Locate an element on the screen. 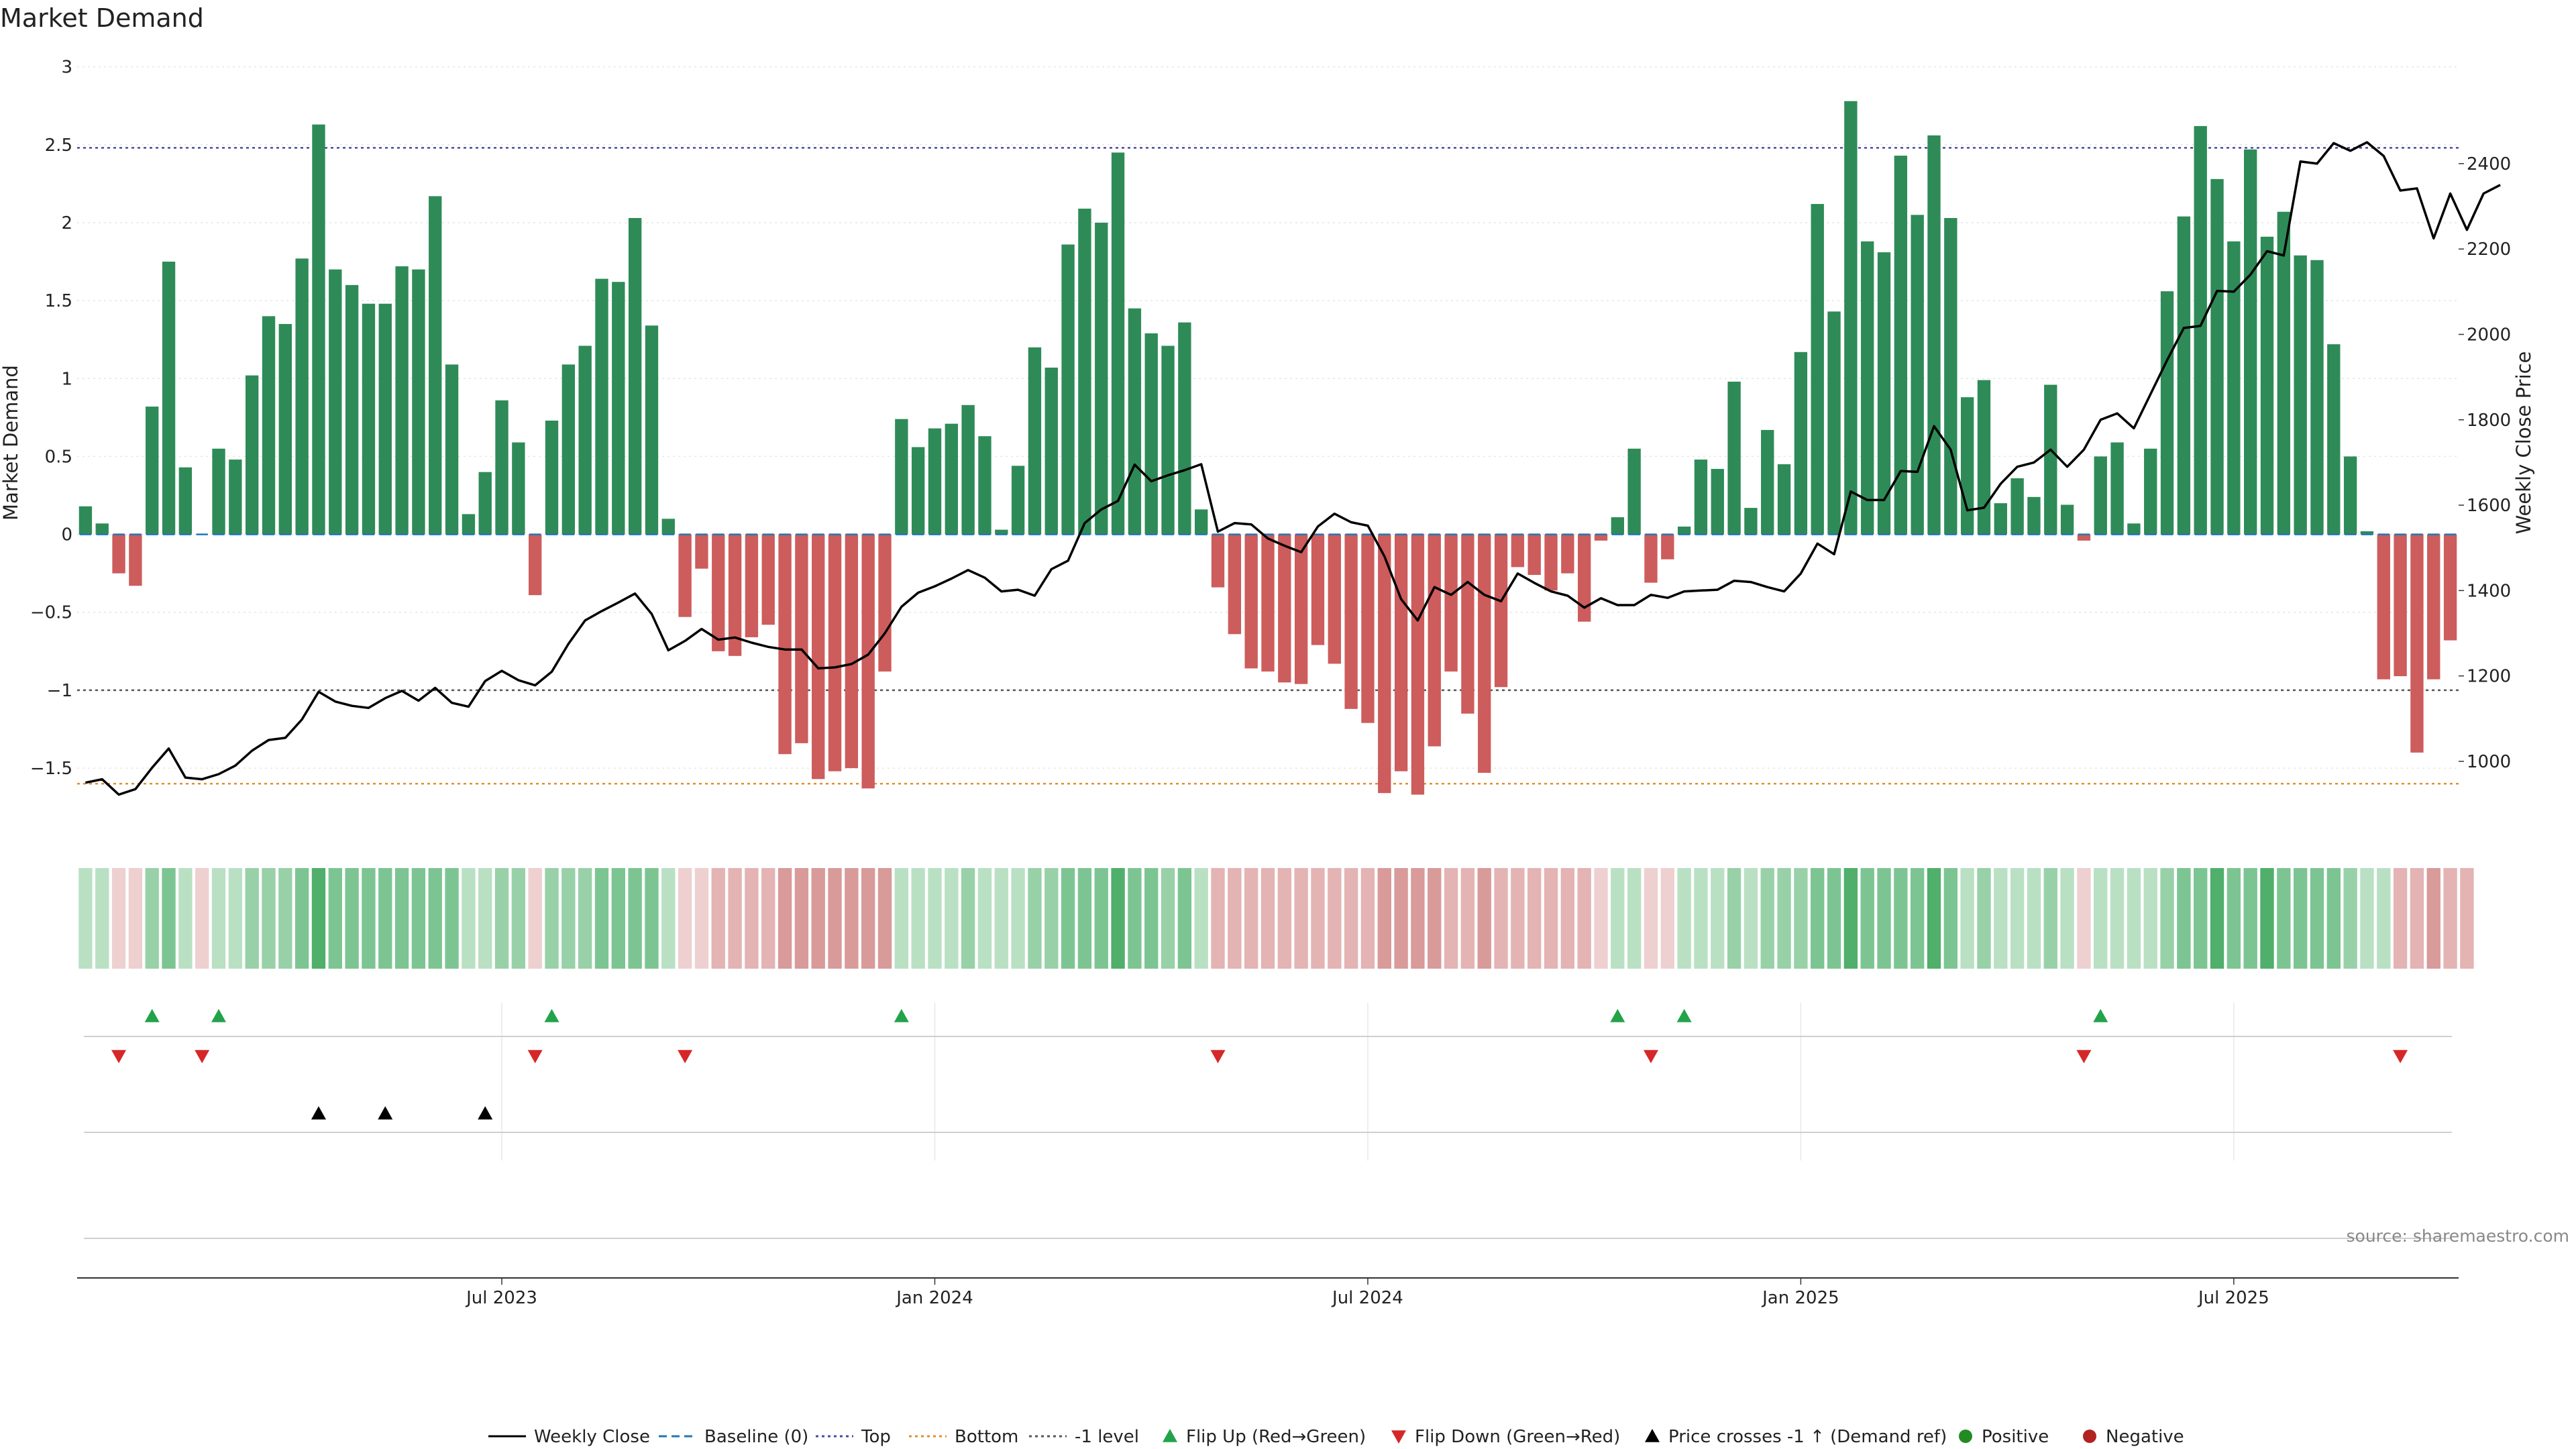 Image resolution: width=2576 pixels, height=1449 pixels. left-tick-label: 0 is located at coordinates (66, 535).